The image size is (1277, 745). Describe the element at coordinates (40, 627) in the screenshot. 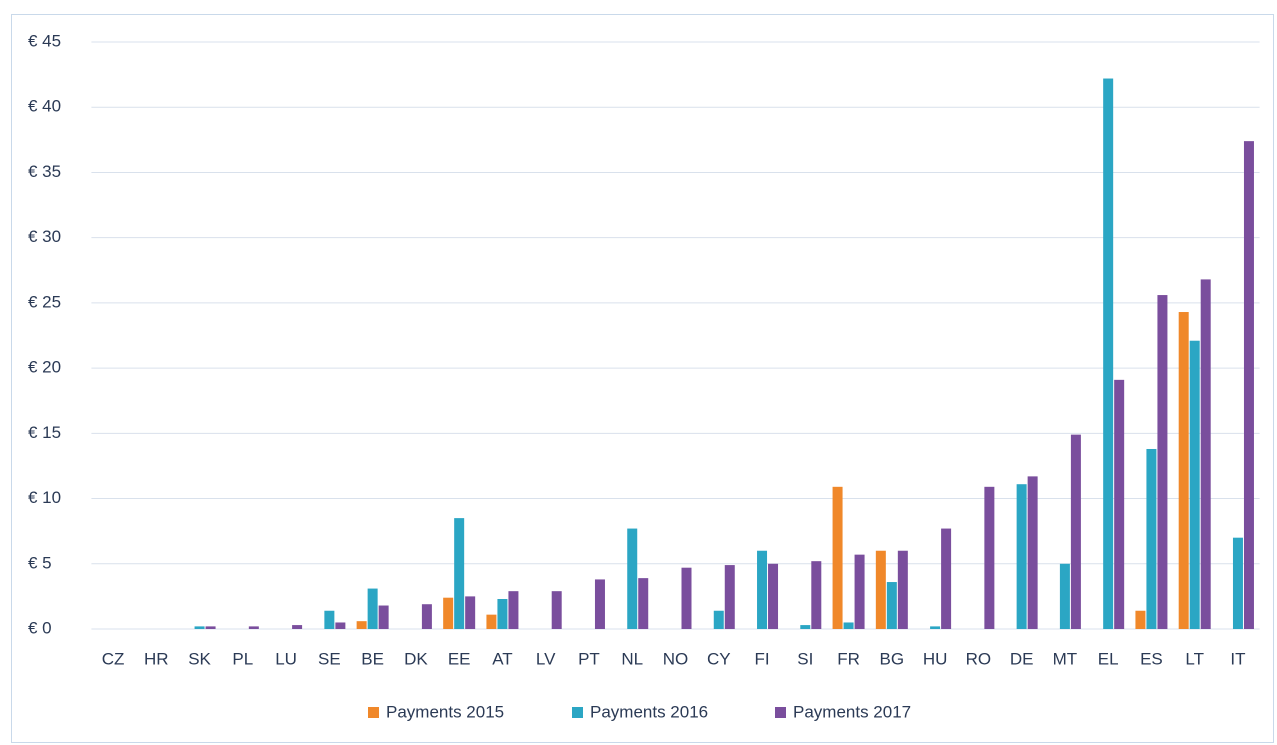

I see `y-tick-label: € 0` at that location.